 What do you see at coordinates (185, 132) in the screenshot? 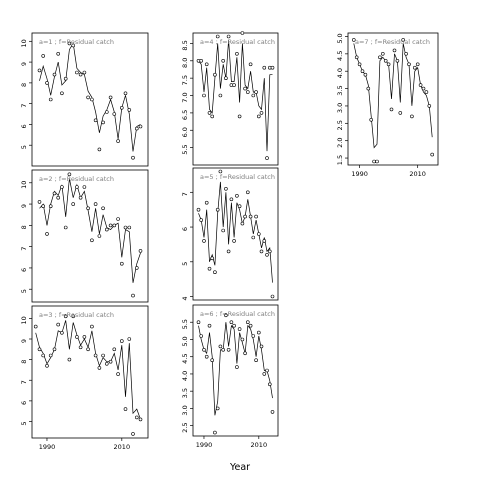
I see `y-tick-label: 6.0` at bounding box center [185, 132].